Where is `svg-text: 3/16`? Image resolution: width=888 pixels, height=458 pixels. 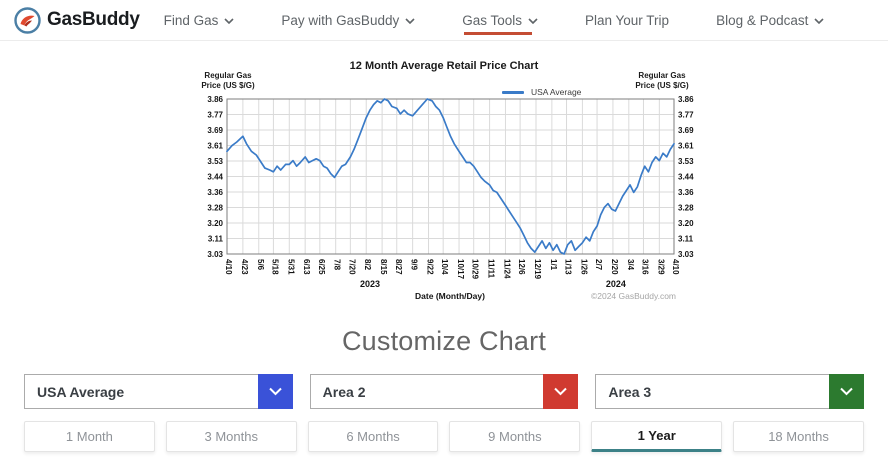 svg-text: 3/16 is located at coordinates (644, 267).